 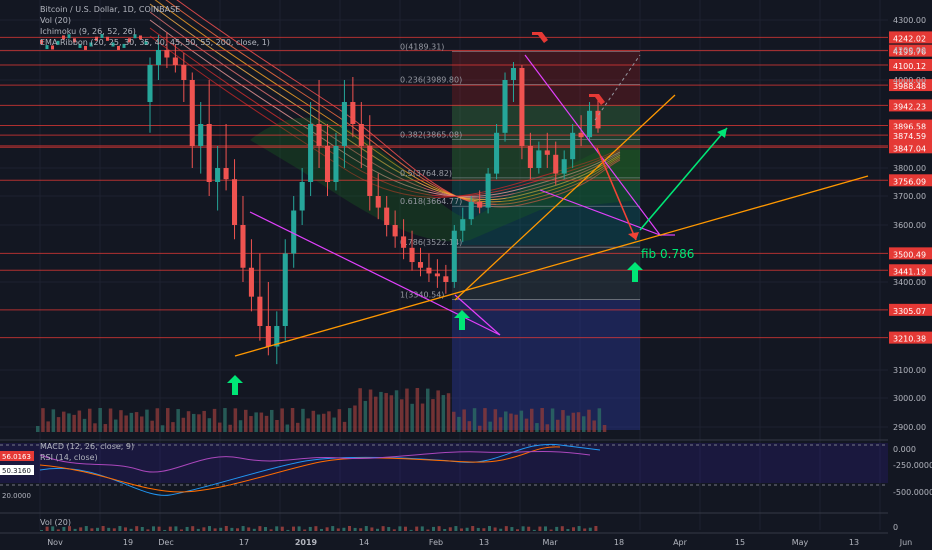 What do you see at coordinates (128, 542) in the screenshot?
I see `time-axis-label: 19` at bounding box center [128, 542].